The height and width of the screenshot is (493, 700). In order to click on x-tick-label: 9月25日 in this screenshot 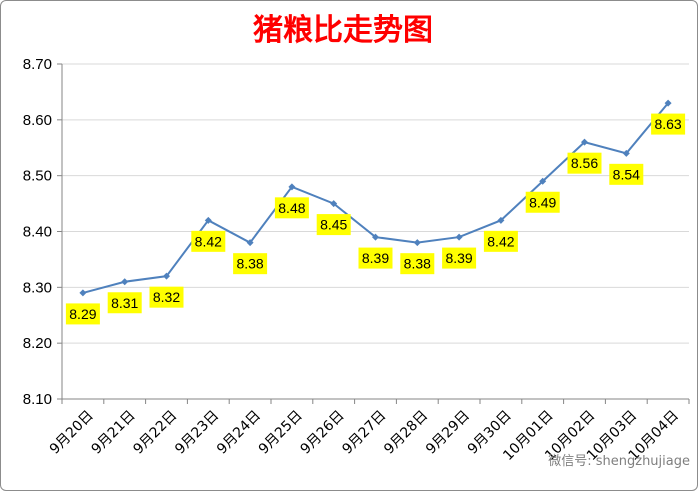, I will do `click(281, 433)`.